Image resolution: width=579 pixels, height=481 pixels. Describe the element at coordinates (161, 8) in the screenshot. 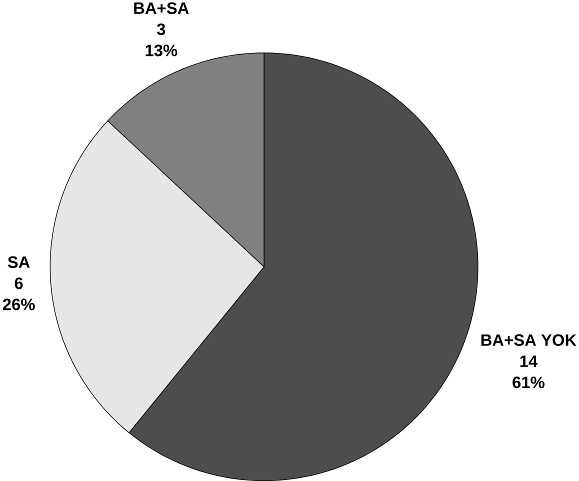

I see `slice-label: BA+SA` at that location.